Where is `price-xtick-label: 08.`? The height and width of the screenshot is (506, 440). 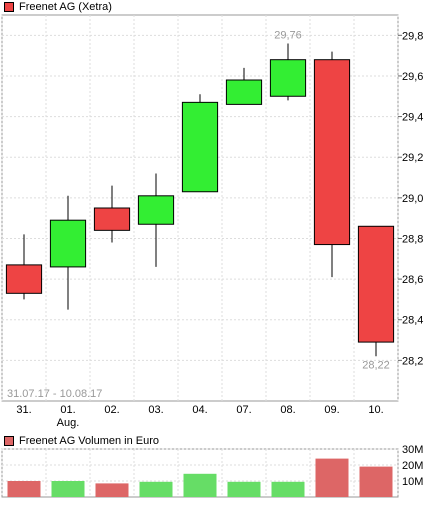
price-xtick-label: 08. is located at coordinates (287, 410).